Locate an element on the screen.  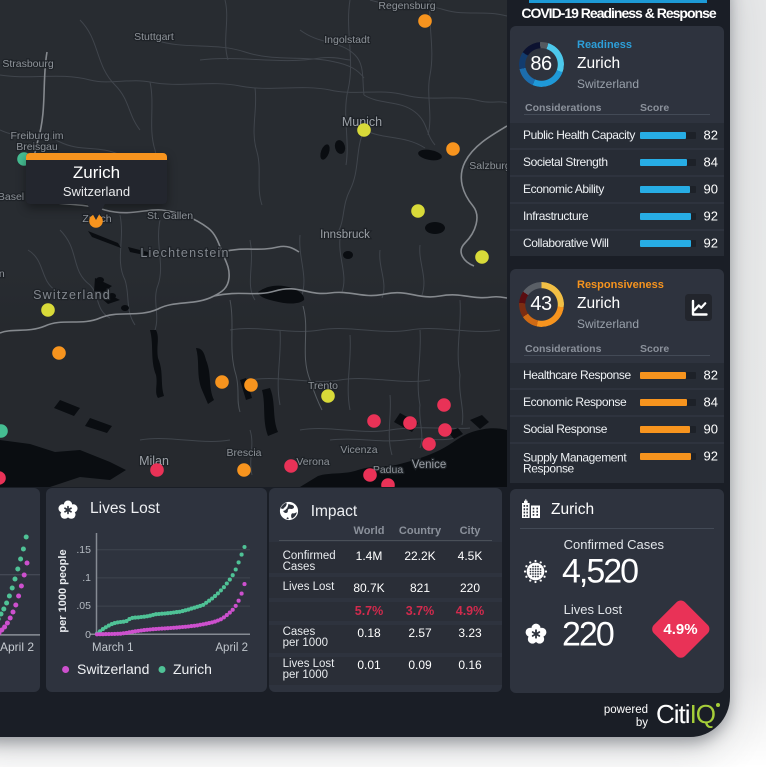
svg-text: Basel is located at coordinates (12, 197).